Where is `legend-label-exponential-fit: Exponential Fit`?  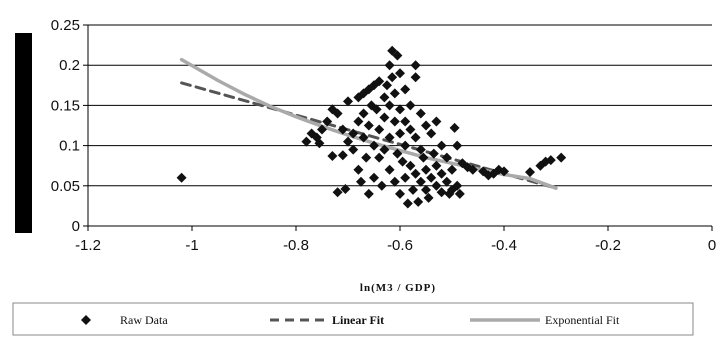
legend-label-exponential-fit: Exponential Fit is located at coordinates (582, 320).